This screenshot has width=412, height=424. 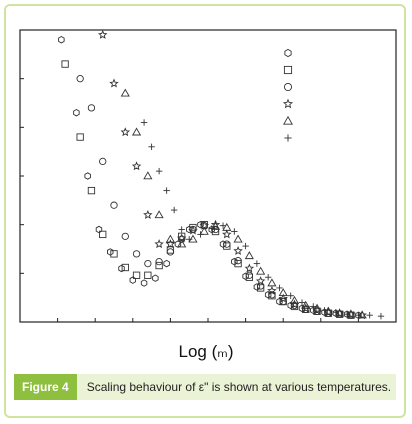 I want to click on legend-entry-square, so click(x=288, y=70).